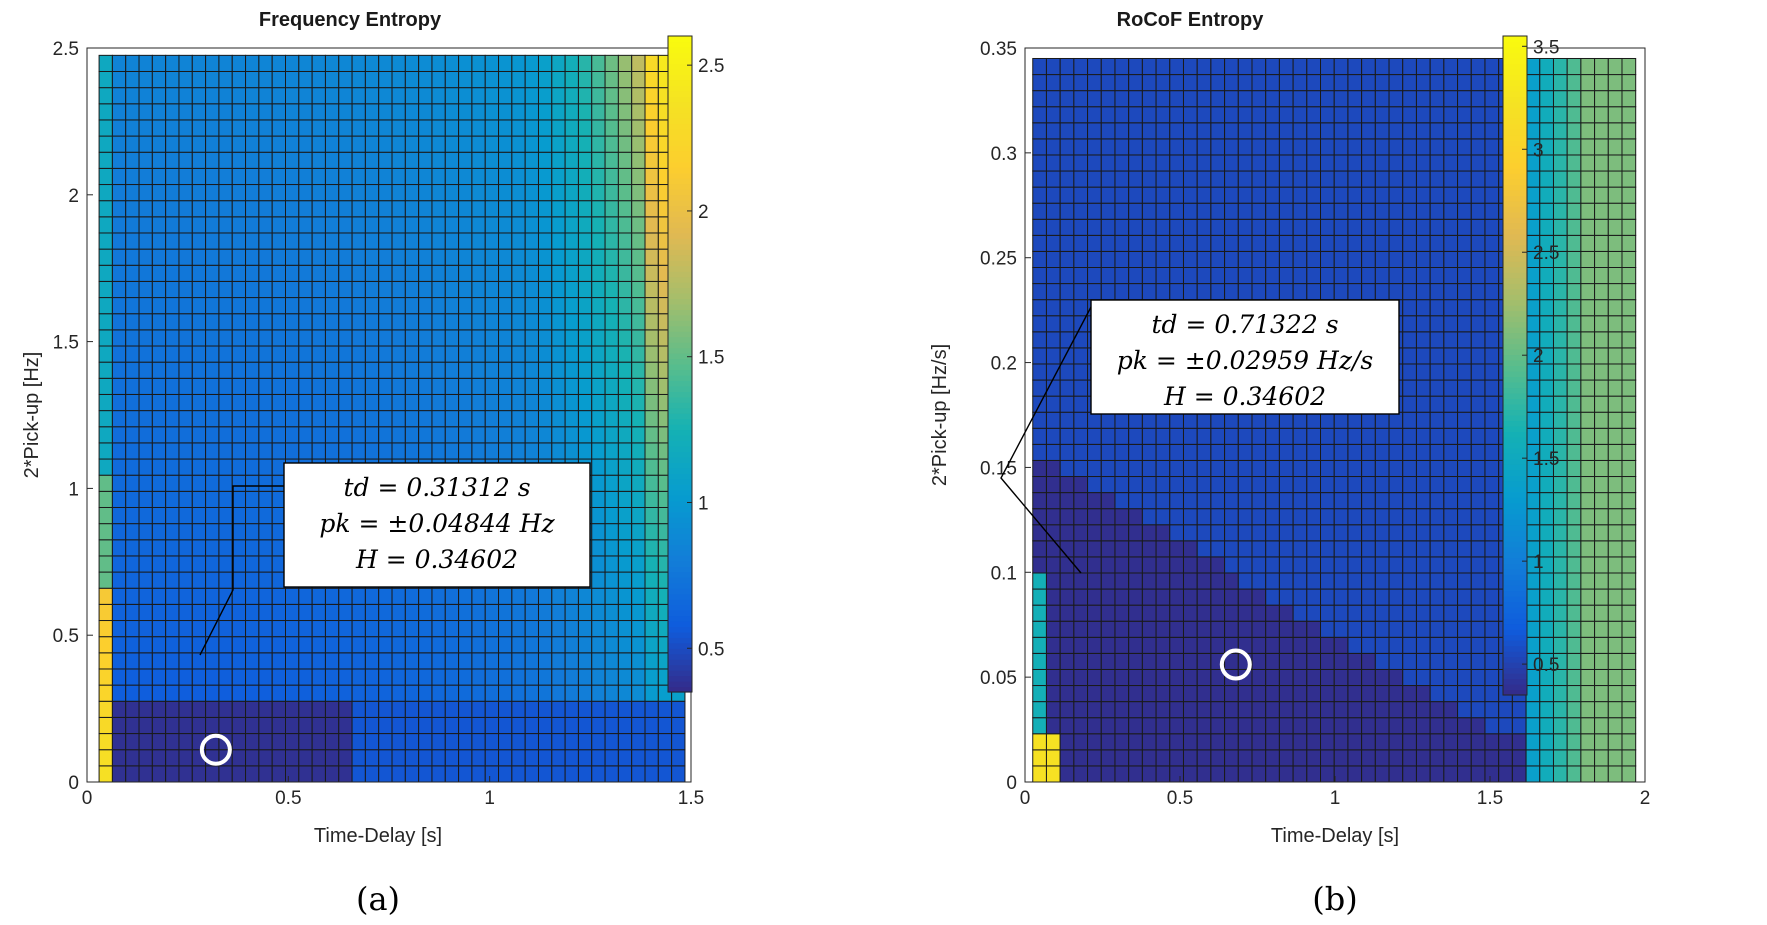  What do you see at coordinates (1546, 253) in the screenshot?
I see `colorbar-tick-label: 2.5` at bounding box center [1546, 253].